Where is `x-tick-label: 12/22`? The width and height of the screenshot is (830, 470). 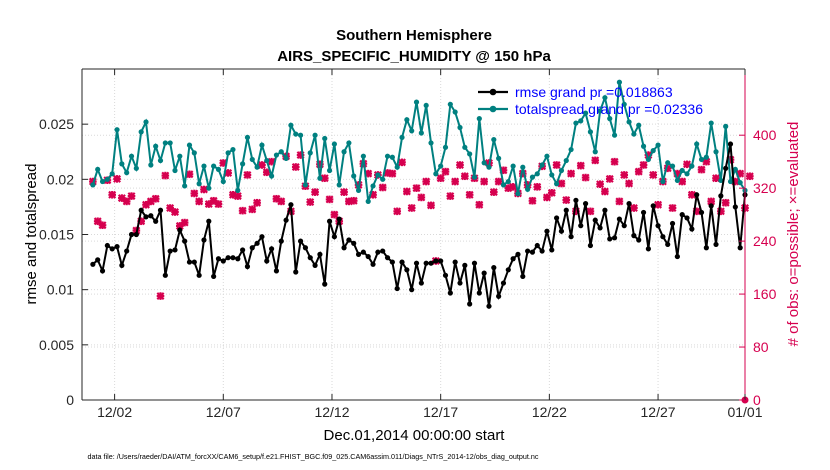 x-tick-label: 12/22 is located at coordinates (549, 412).